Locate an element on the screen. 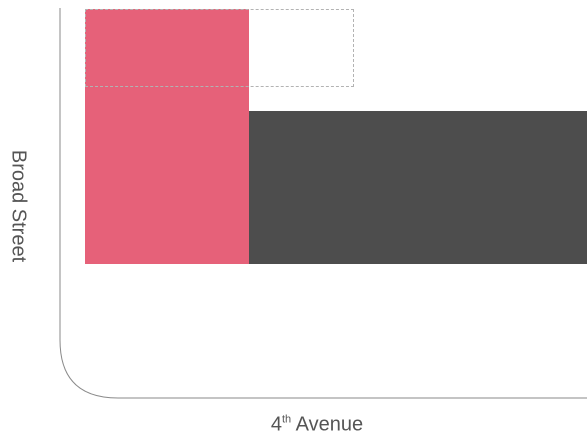  avenue-ordinal-suffix: th is located at coordinates (287, 419).